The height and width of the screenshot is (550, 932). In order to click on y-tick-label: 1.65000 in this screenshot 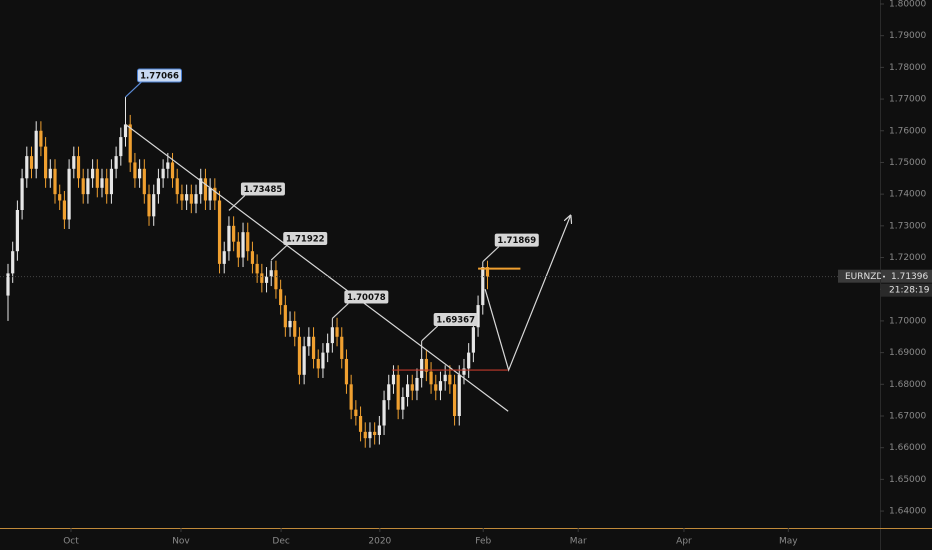, I will do `click(907, 480)`.